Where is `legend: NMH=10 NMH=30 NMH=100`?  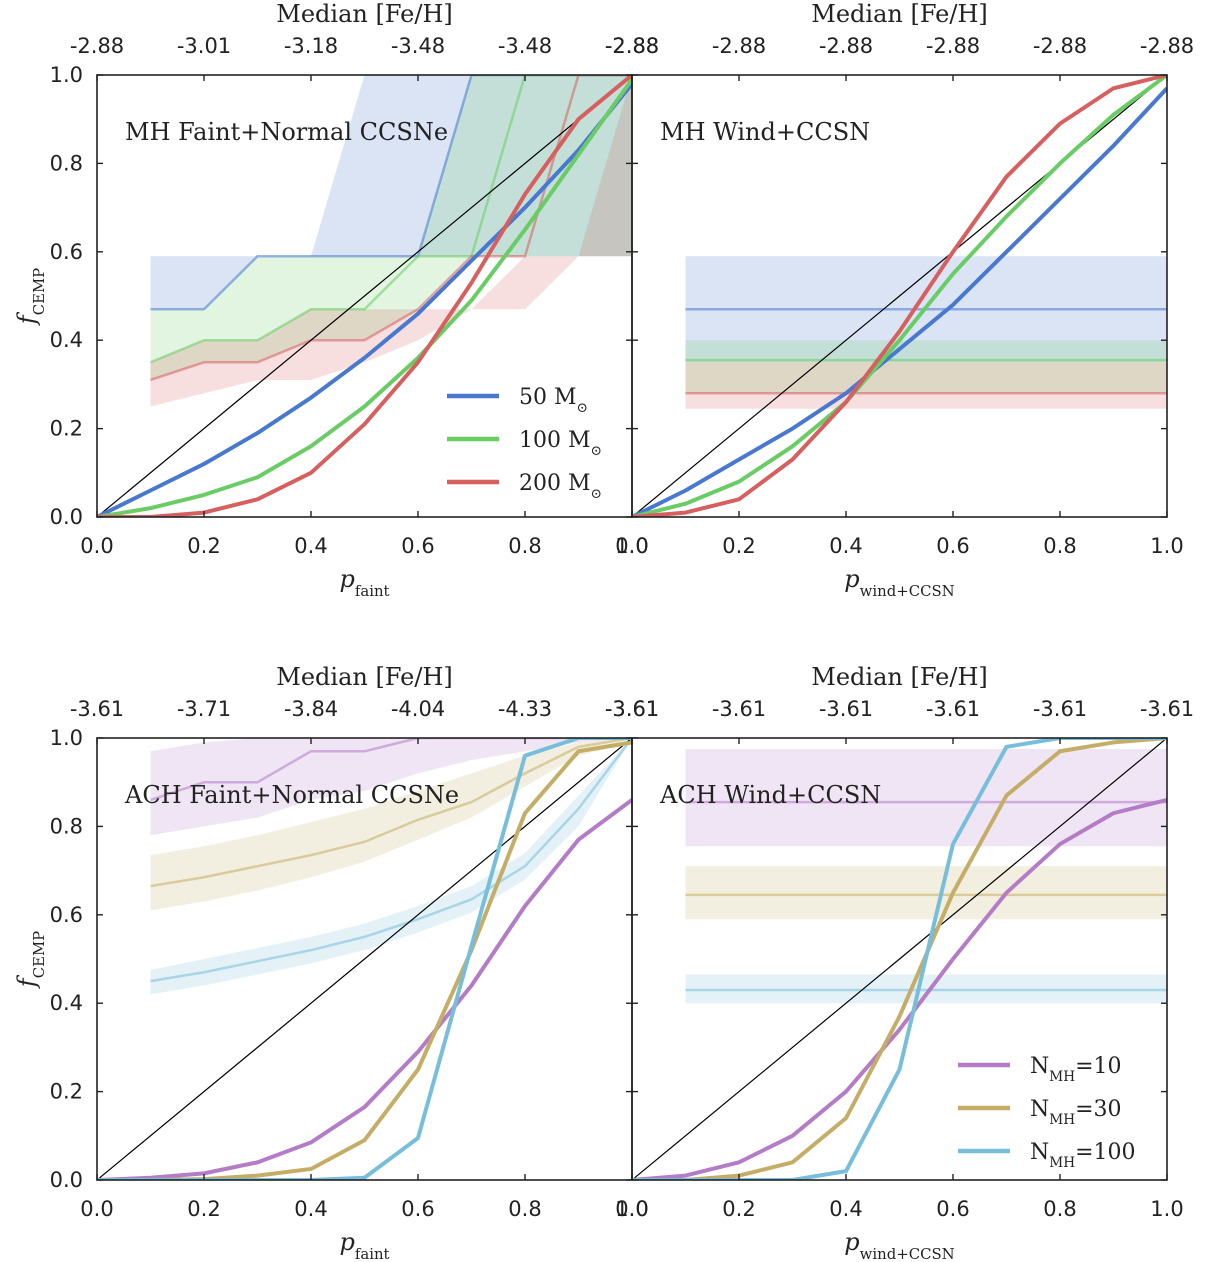
legend: NMH=10 NMH=30 NMH=100 is located at coordinates (1047, 1112).